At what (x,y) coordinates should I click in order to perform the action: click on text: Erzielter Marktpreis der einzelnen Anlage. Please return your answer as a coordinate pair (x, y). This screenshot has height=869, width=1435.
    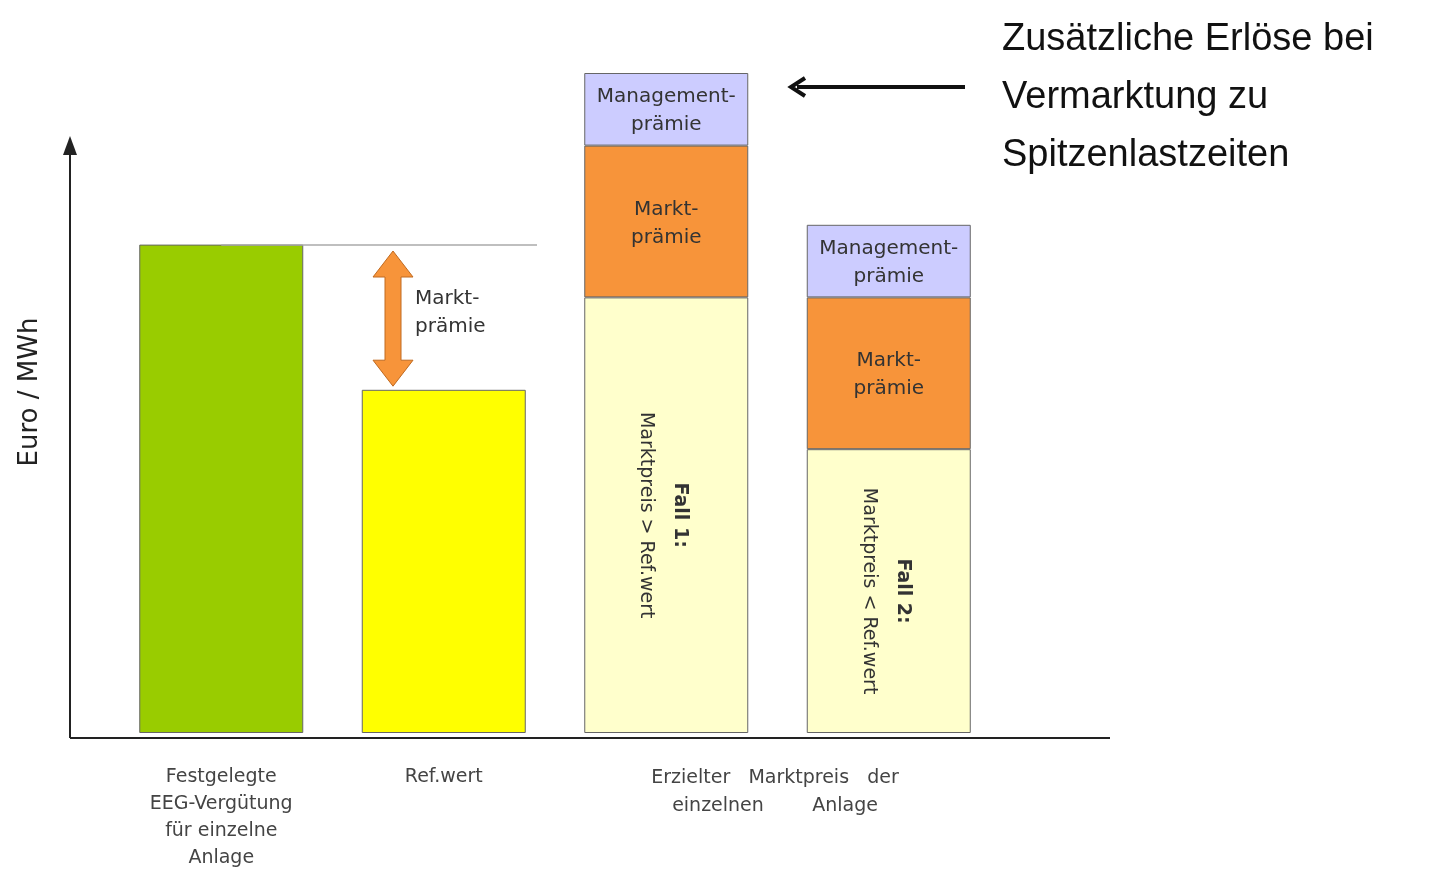
    Looking at the image, I should click on (775, 790).